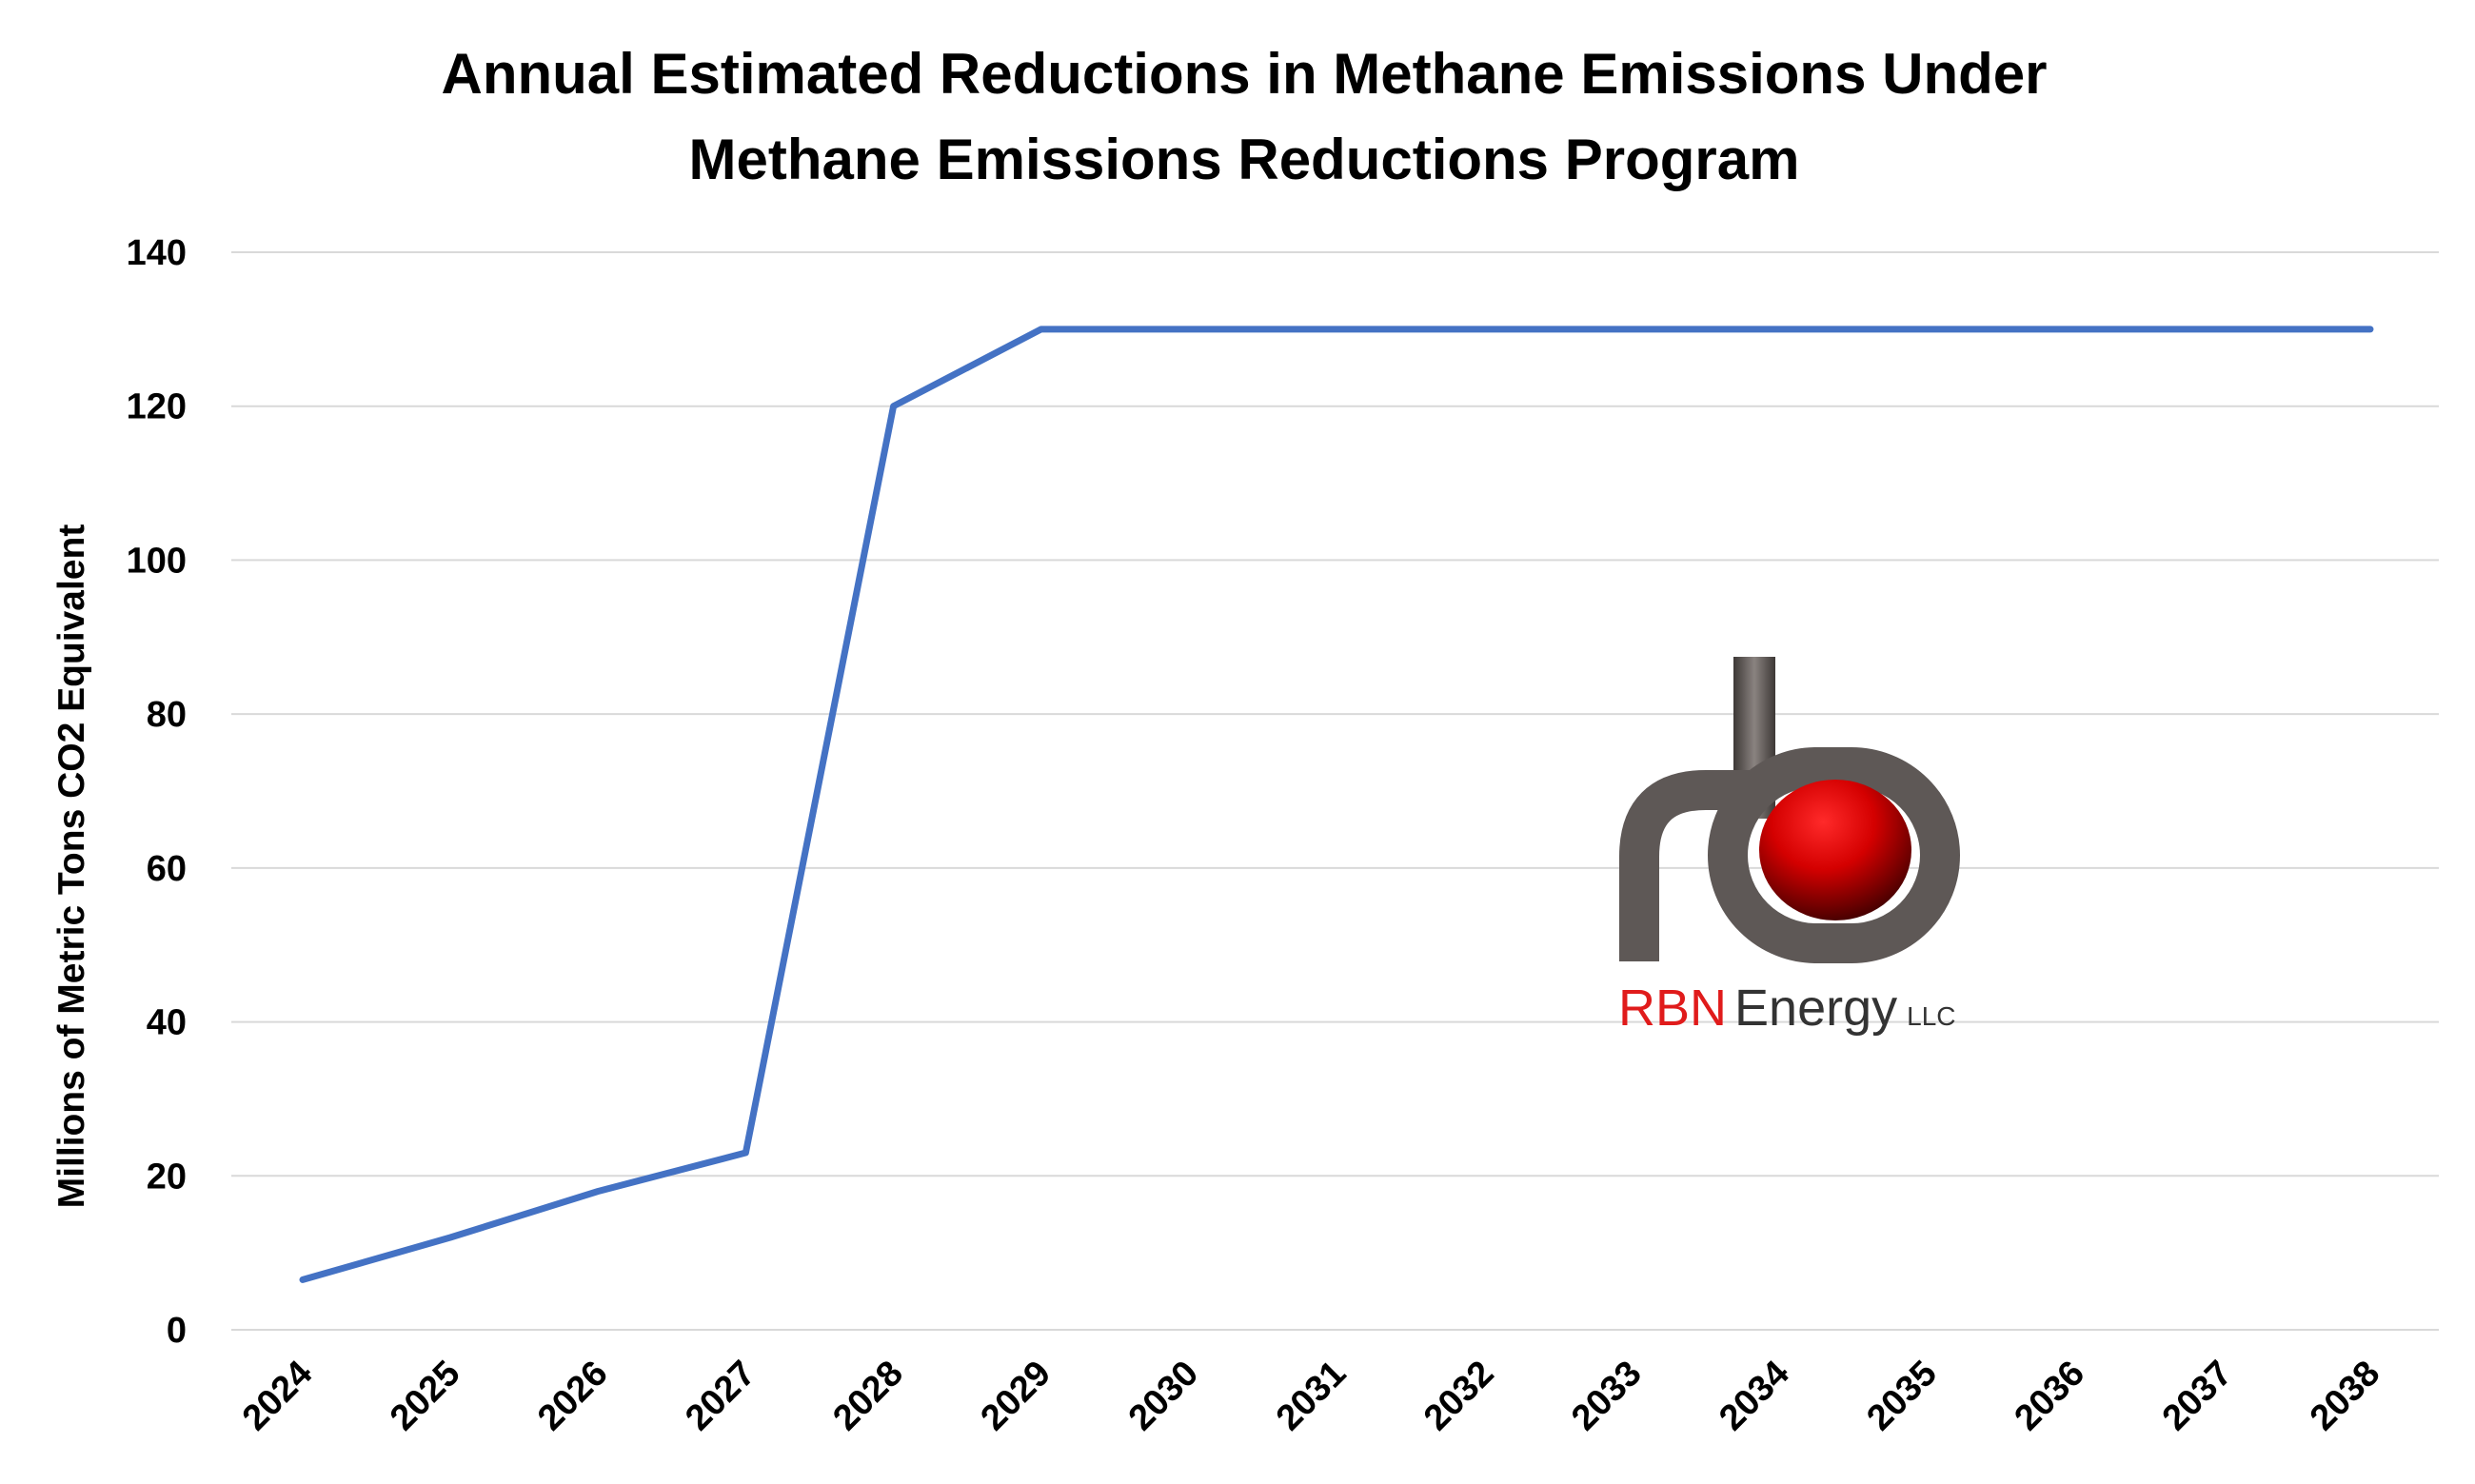 This screenshot has width=2475, height=1484. I want to click on y-tick-label: 120, so click(157, 407).